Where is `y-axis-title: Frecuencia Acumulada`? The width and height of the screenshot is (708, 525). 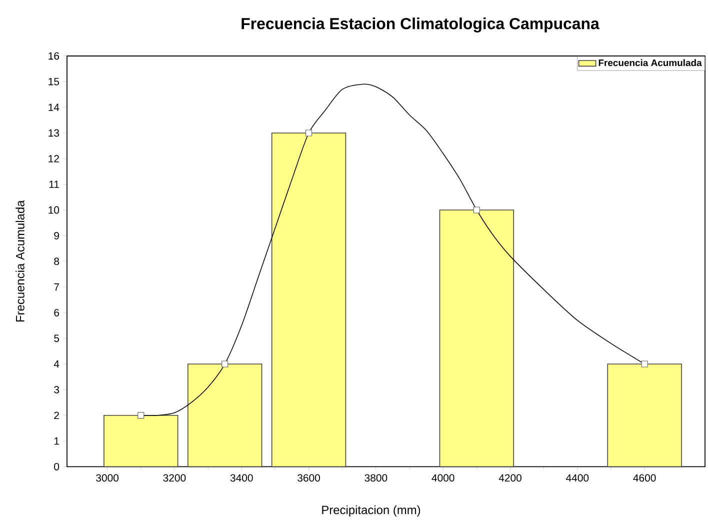 y-axis-title: Frecuencia Acumulada is located at coordinates (20, 261).